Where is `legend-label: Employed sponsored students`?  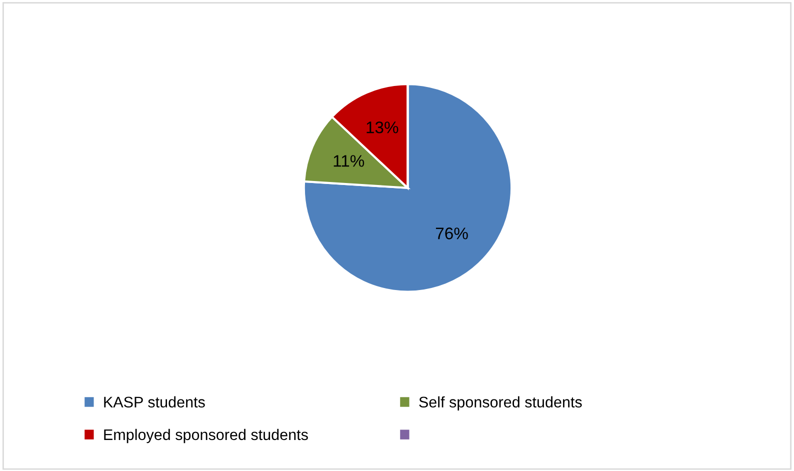
legend-label: Employed sponsored students is located at coordinates (206, 436).